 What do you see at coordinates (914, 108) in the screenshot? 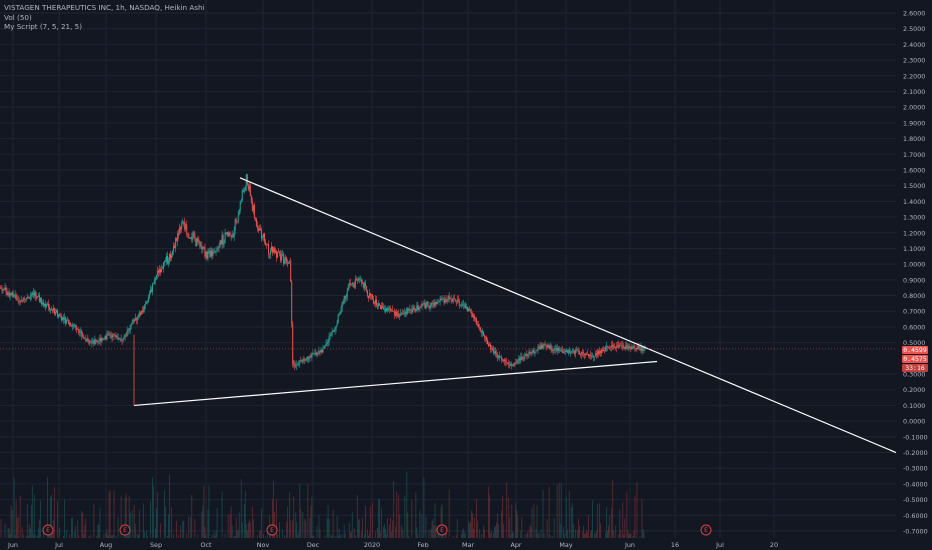
I see `price-tick-label: 2.0000` at bounding box center [914, 108].